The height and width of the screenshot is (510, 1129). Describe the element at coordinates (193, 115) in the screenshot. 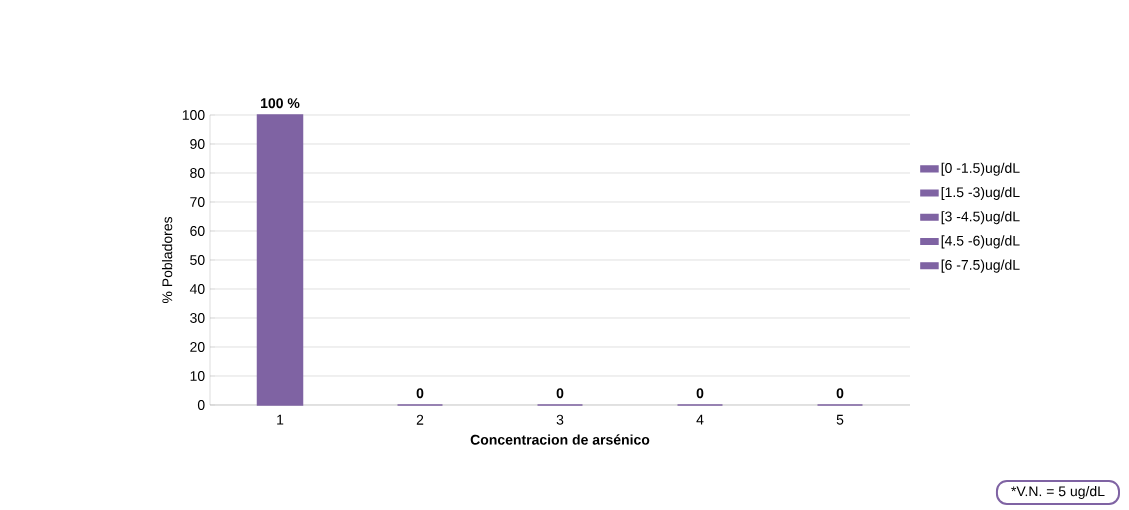

I see `y-tick-label: 100` at that location.